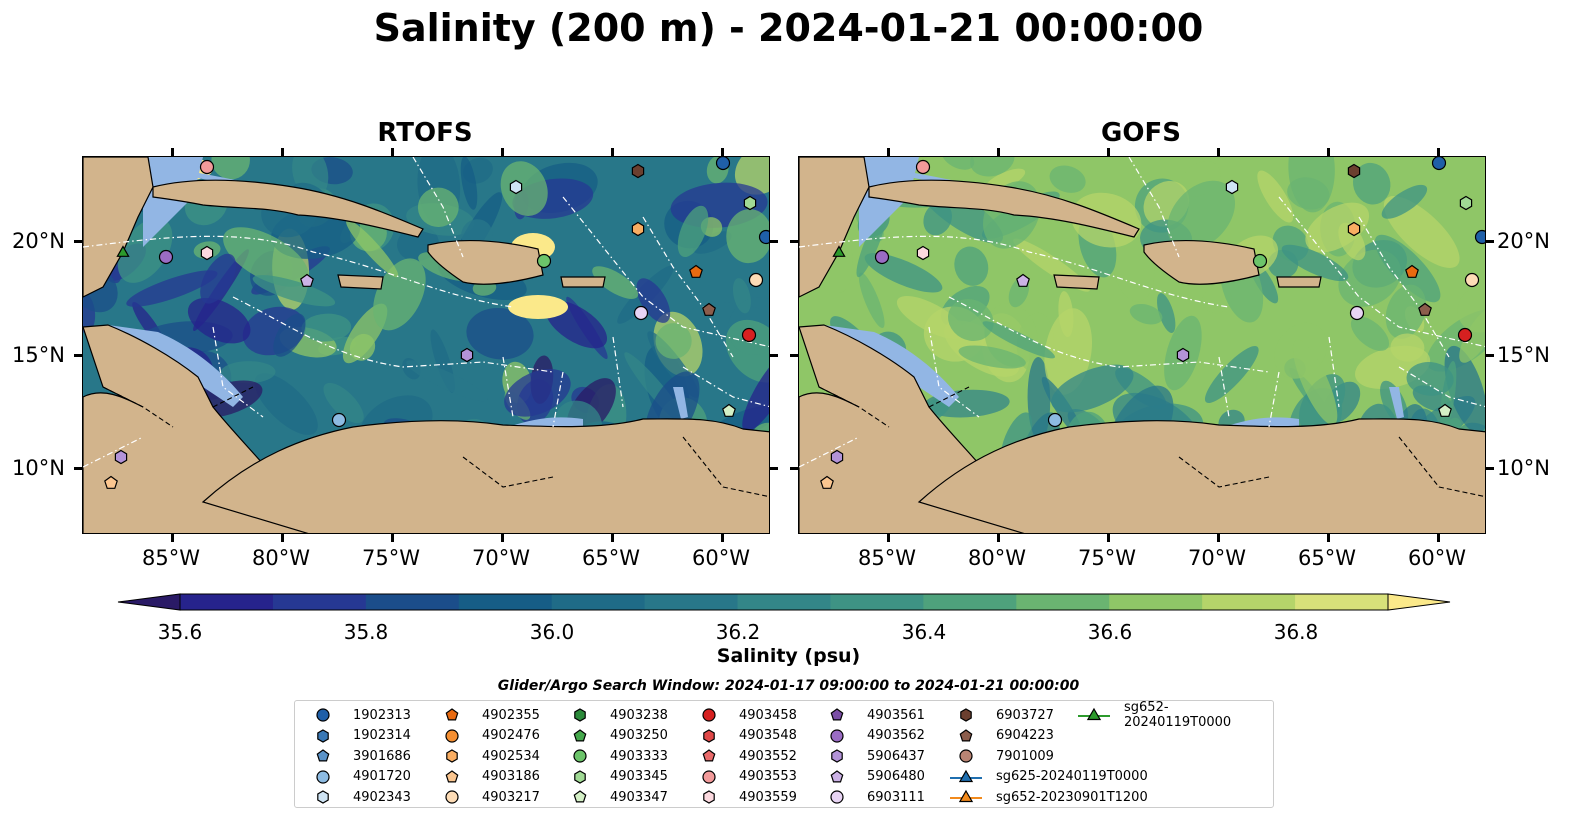 This screenshot has height=826, width=1577. Describe the element at coordinates (1419, 602) in the screenshot. I see `colorbar-extend-high` at that location.